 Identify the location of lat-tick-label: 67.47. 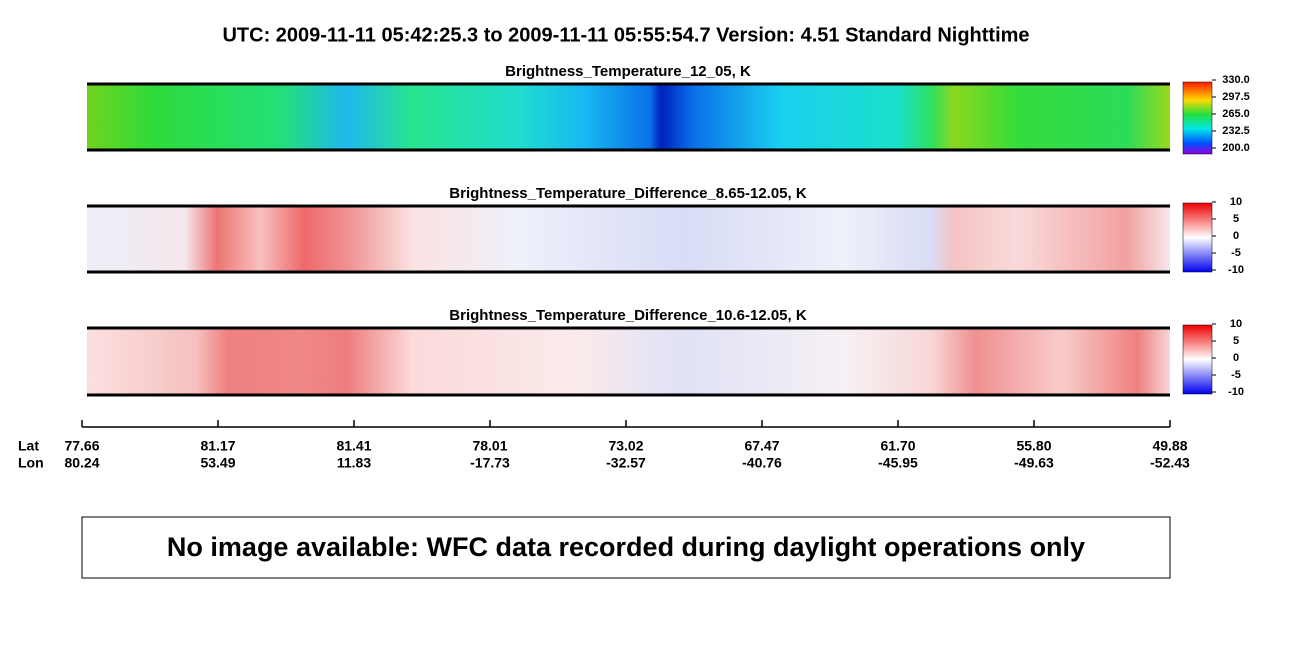
(761, 446).